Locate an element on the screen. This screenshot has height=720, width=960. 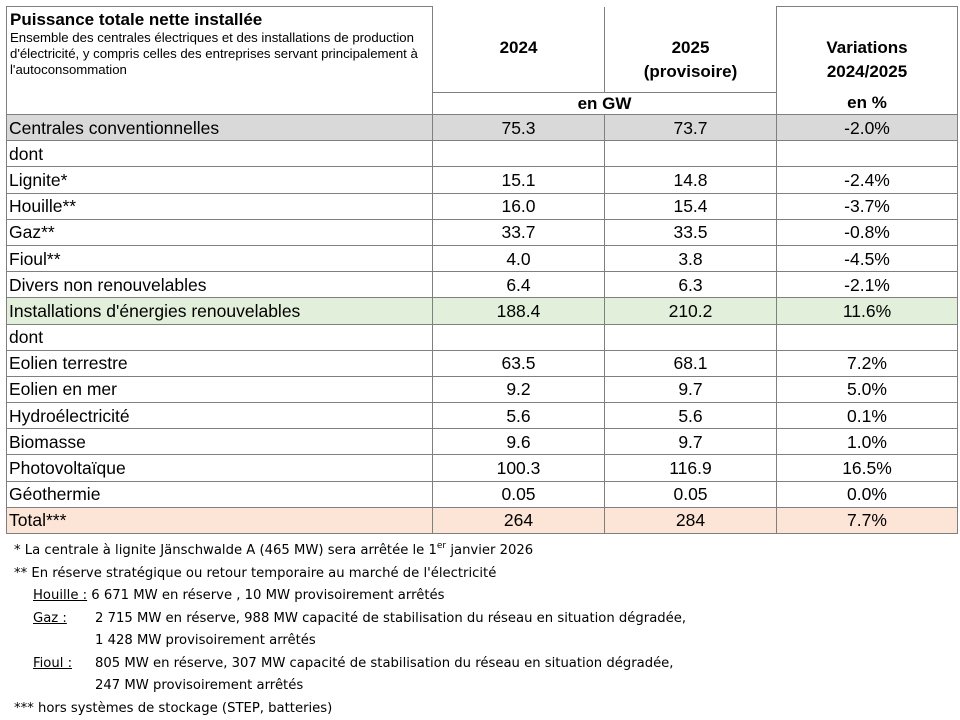
unit-row: en GW en % is located at coordinates (482, 103).